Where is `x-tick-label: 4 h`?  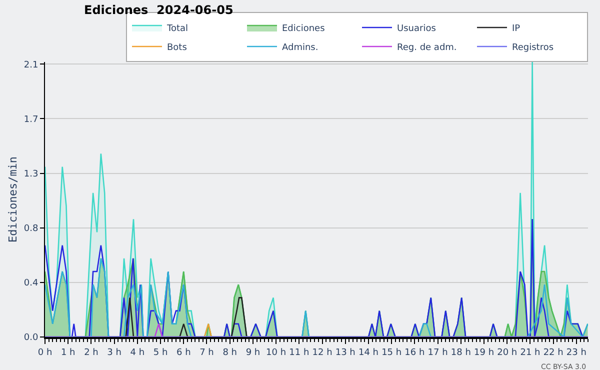
x-tick-label: 4 h is located at coordinates (137, 353).